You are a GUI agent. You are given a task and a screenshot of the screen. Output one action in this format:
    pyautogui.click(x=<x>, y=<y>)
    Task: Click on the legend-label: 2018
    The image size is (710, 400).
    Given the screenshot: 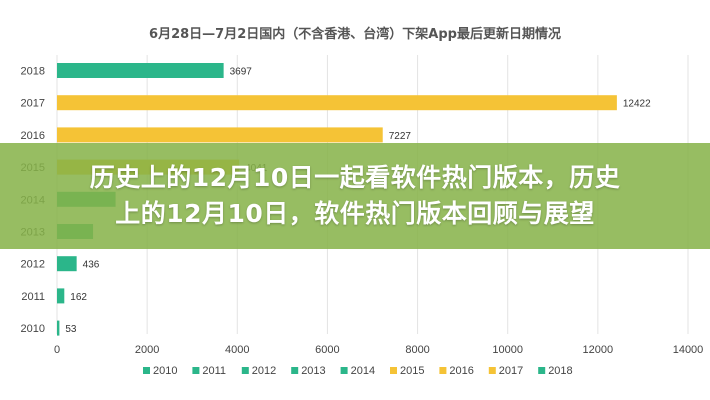 What is the action you would take?
    pyautogui.click(x=560, y=371)
    